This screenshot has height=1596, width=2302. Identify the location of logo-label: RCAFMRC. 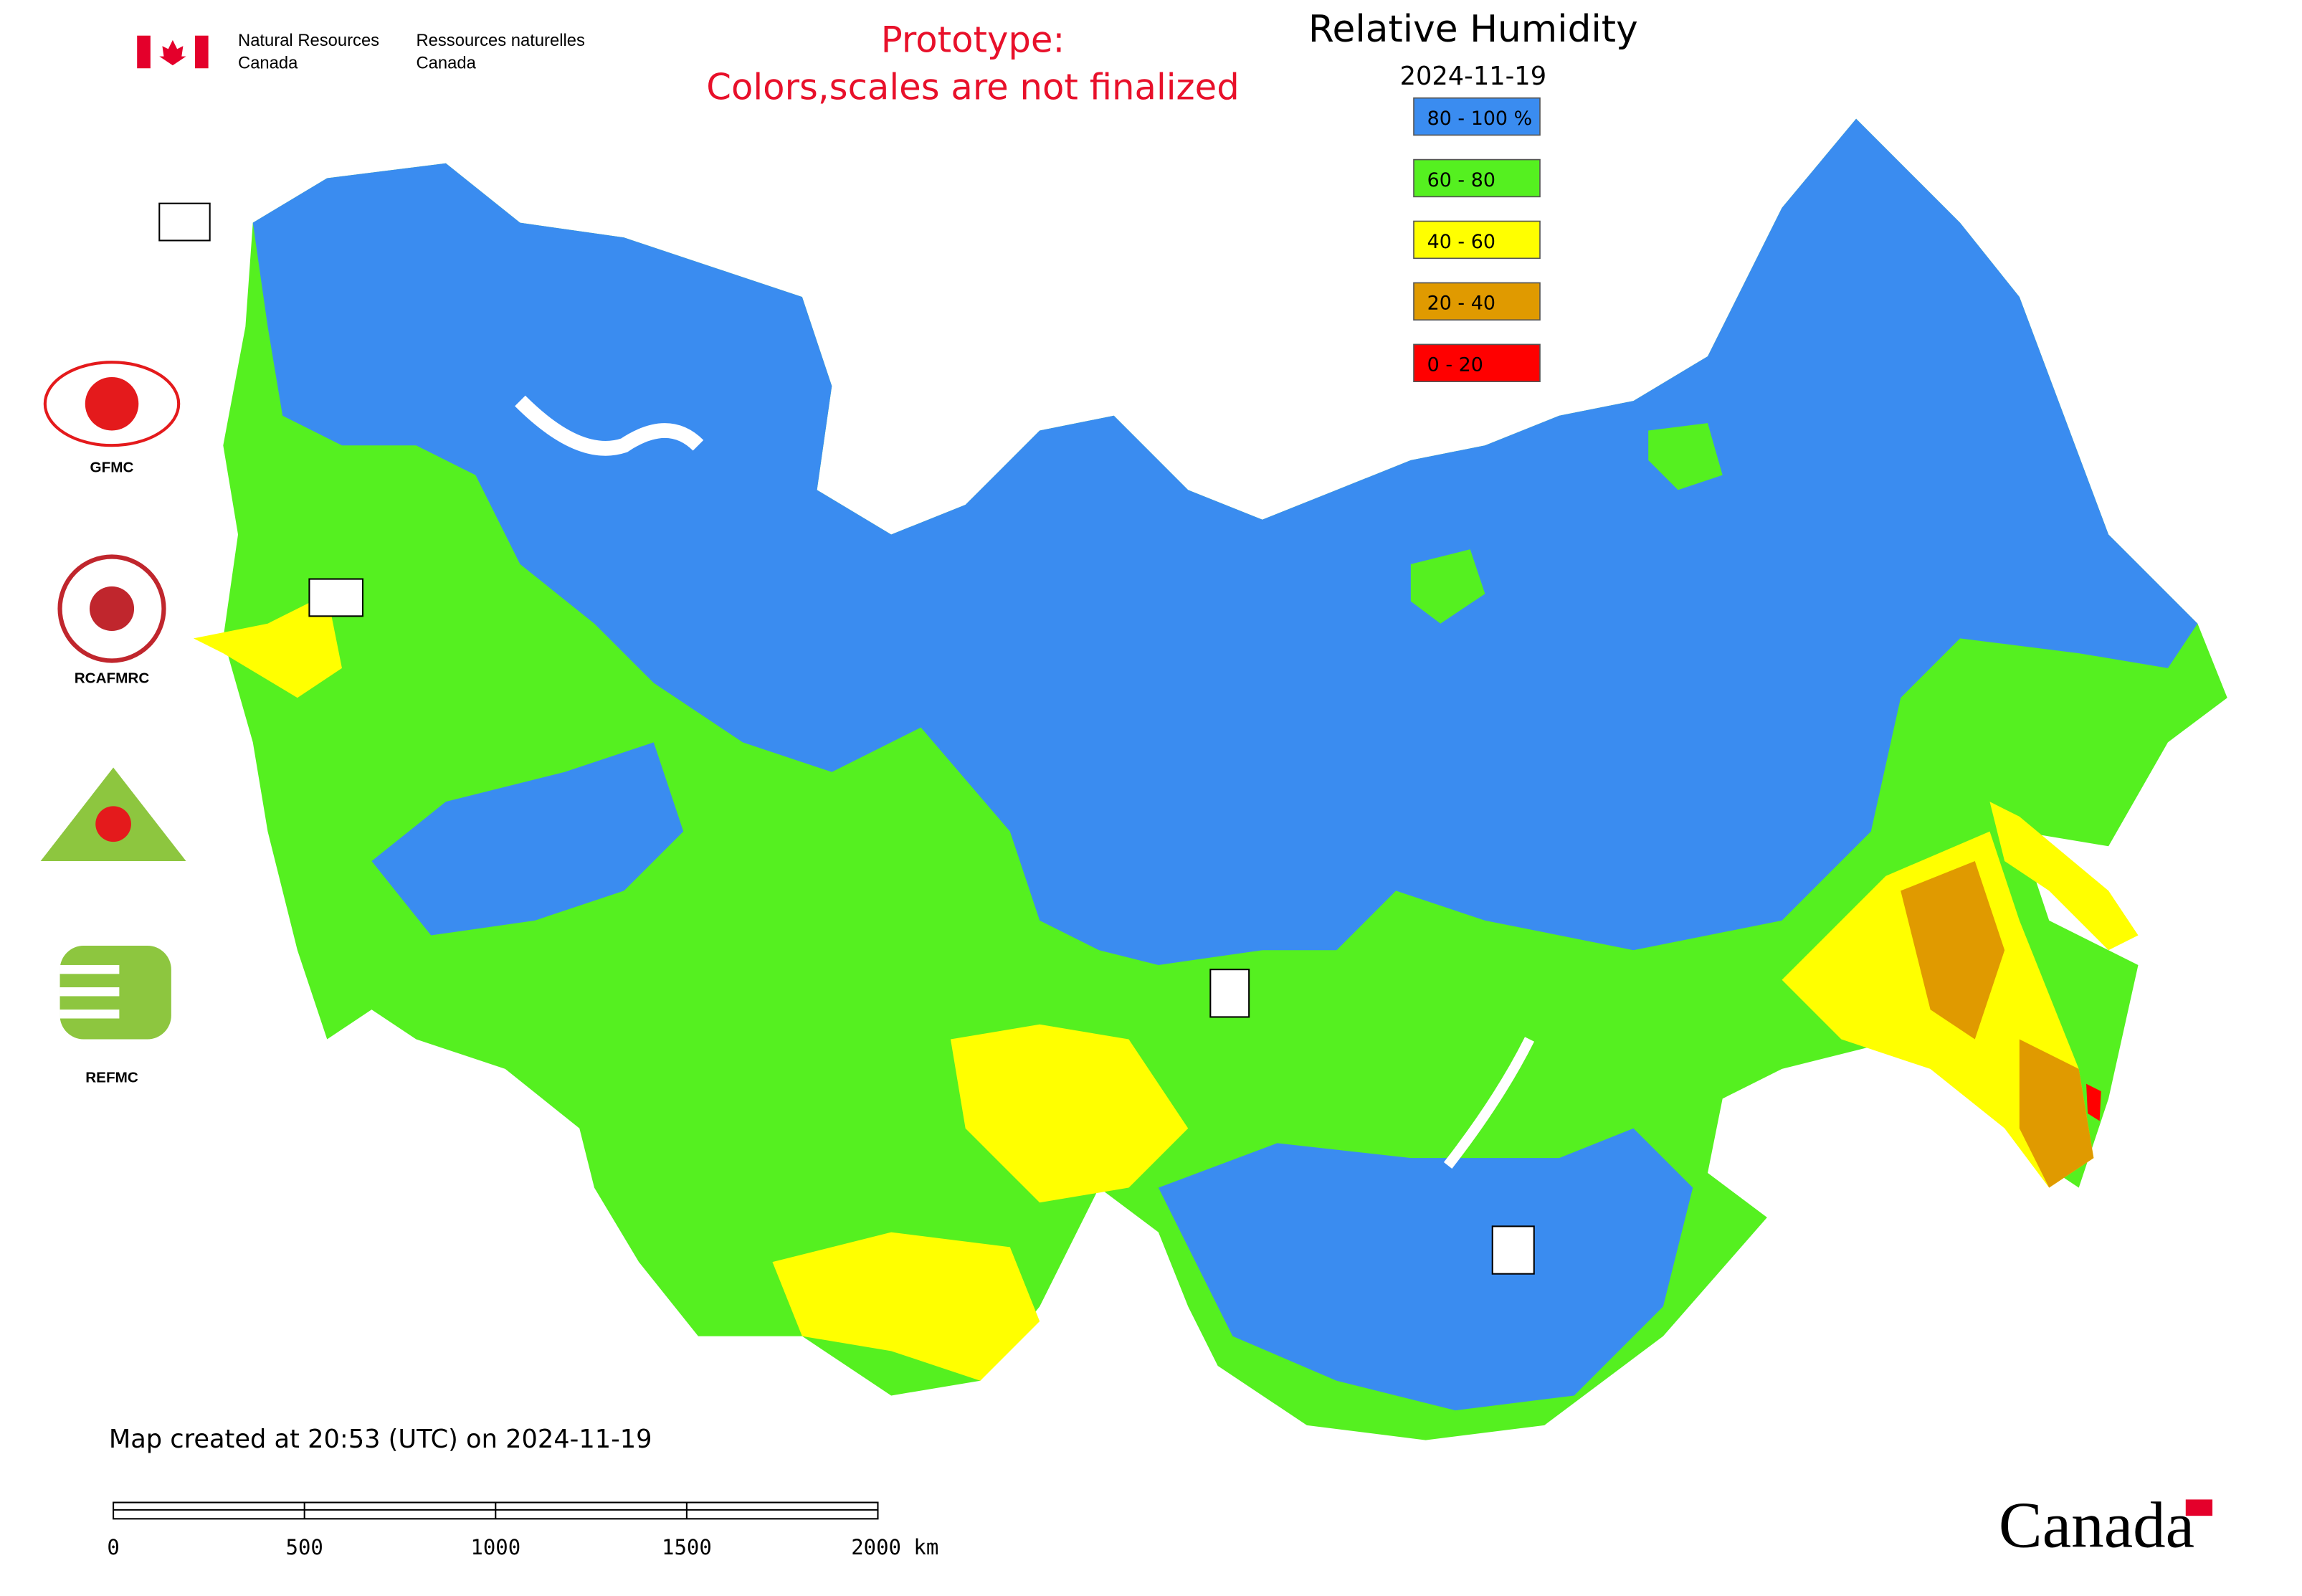
(113, 678).